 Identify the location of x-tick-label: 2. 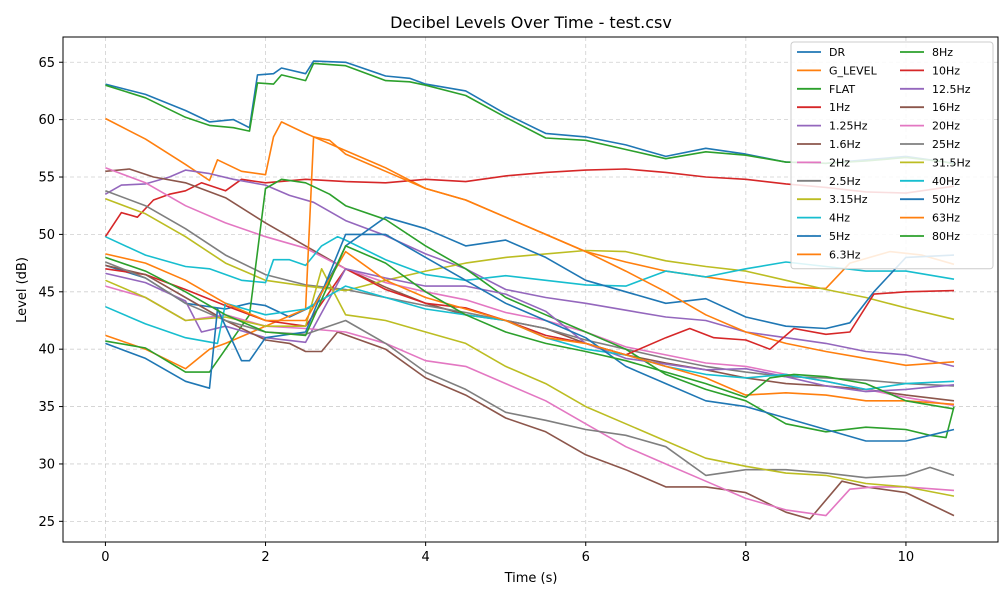
(265, 557).